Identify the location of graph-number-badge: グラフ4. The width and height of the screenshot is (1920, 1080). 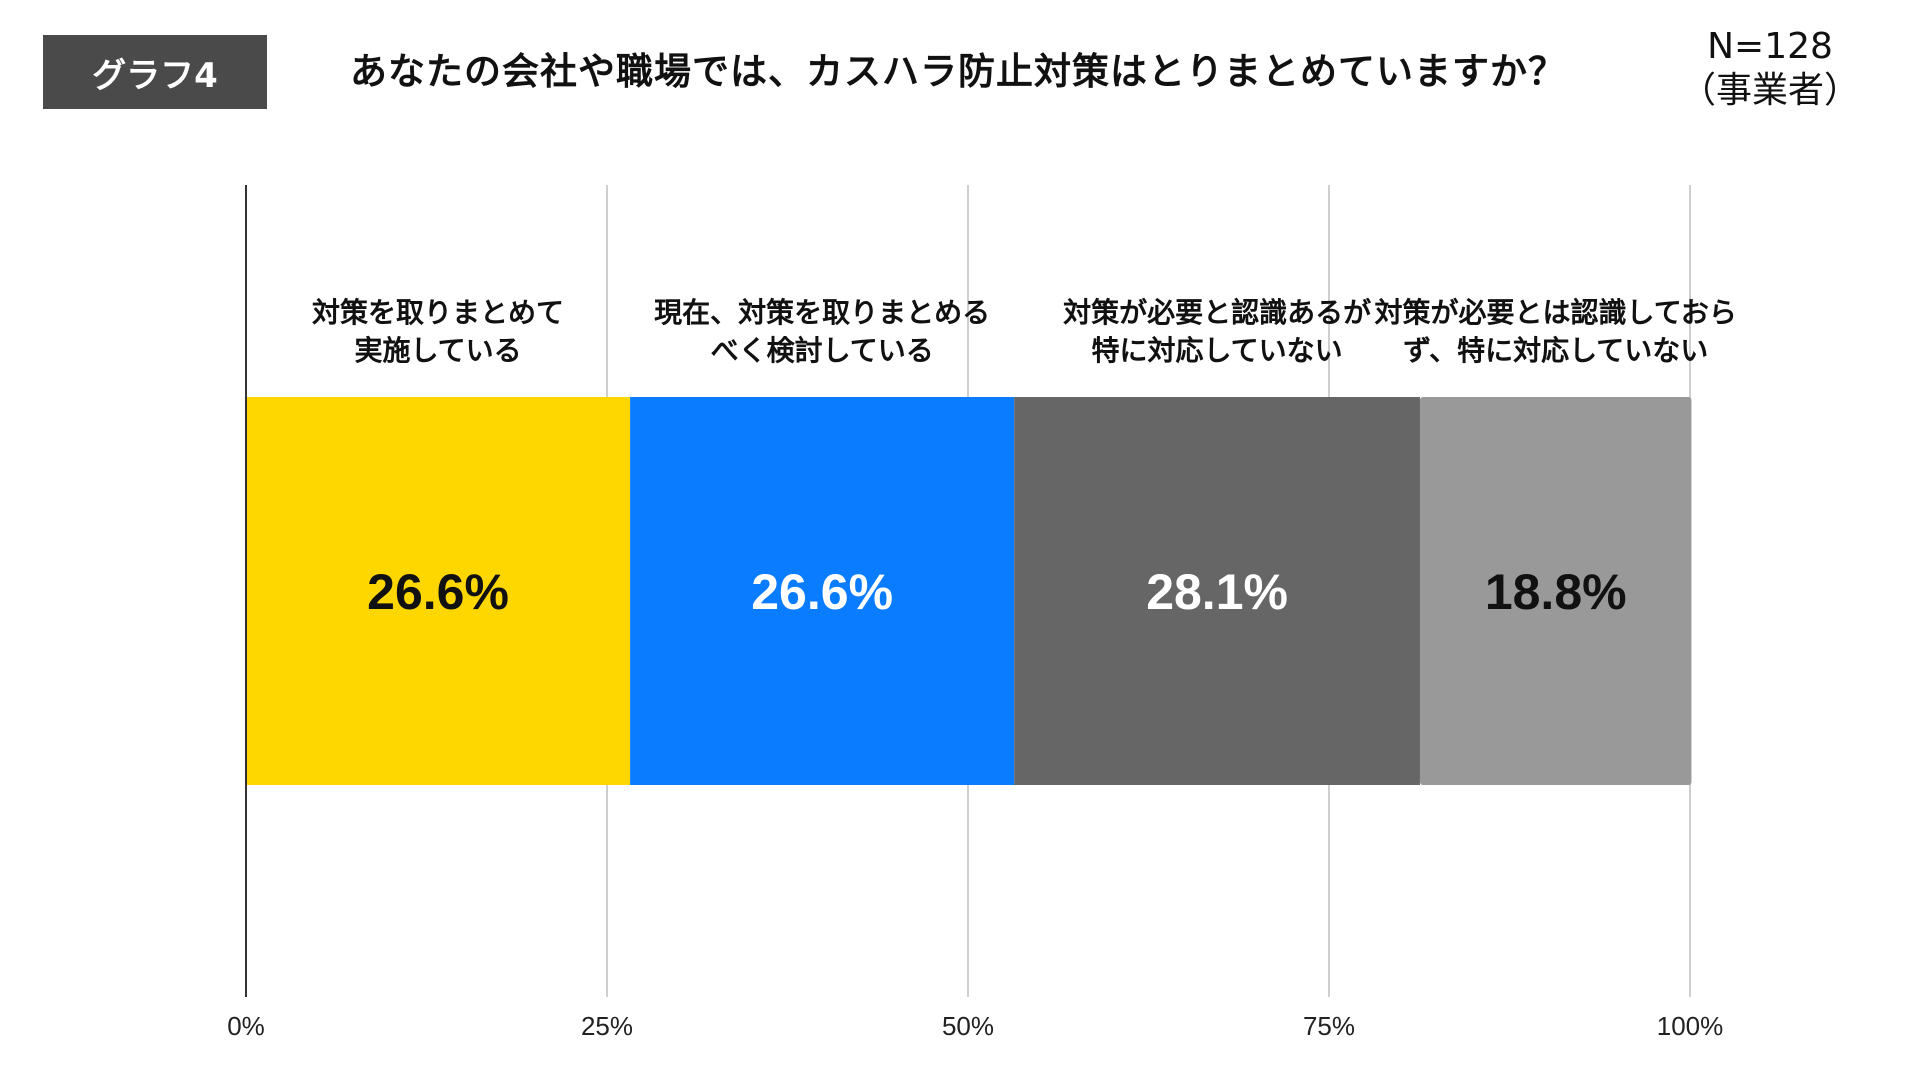
(155, 72).